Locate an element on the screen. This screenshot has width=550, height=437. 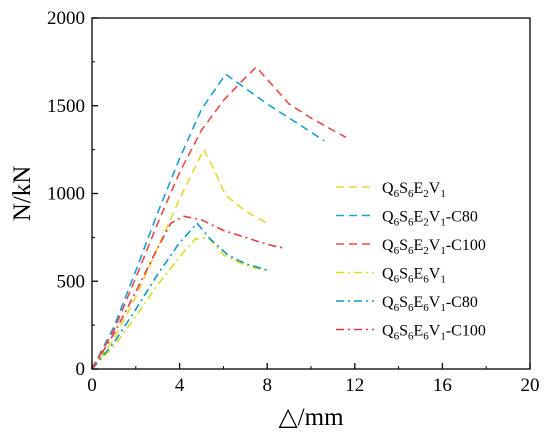
x-tick-label: 8 is located at coordinates (267, 385).